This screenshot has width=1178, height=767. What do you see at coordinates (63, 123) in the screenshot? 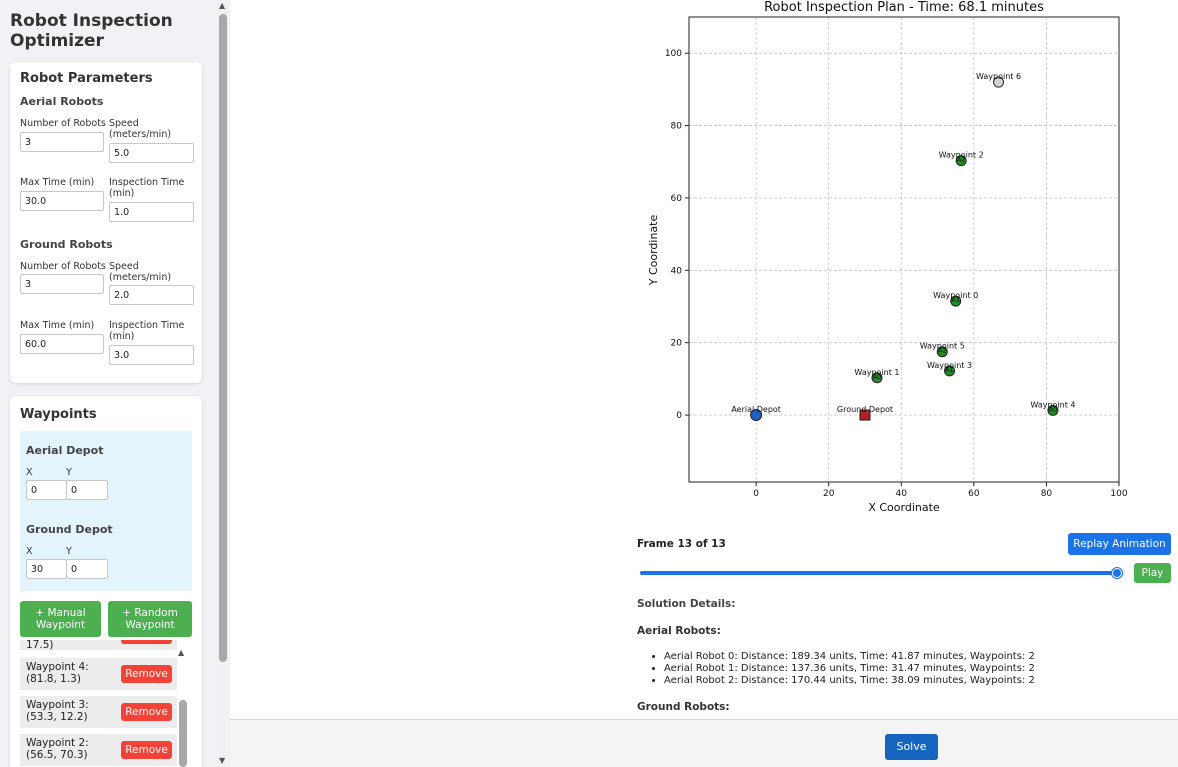
I see `aerial-num-robots-label: Number of Robots` at bounding box center [63, 123].